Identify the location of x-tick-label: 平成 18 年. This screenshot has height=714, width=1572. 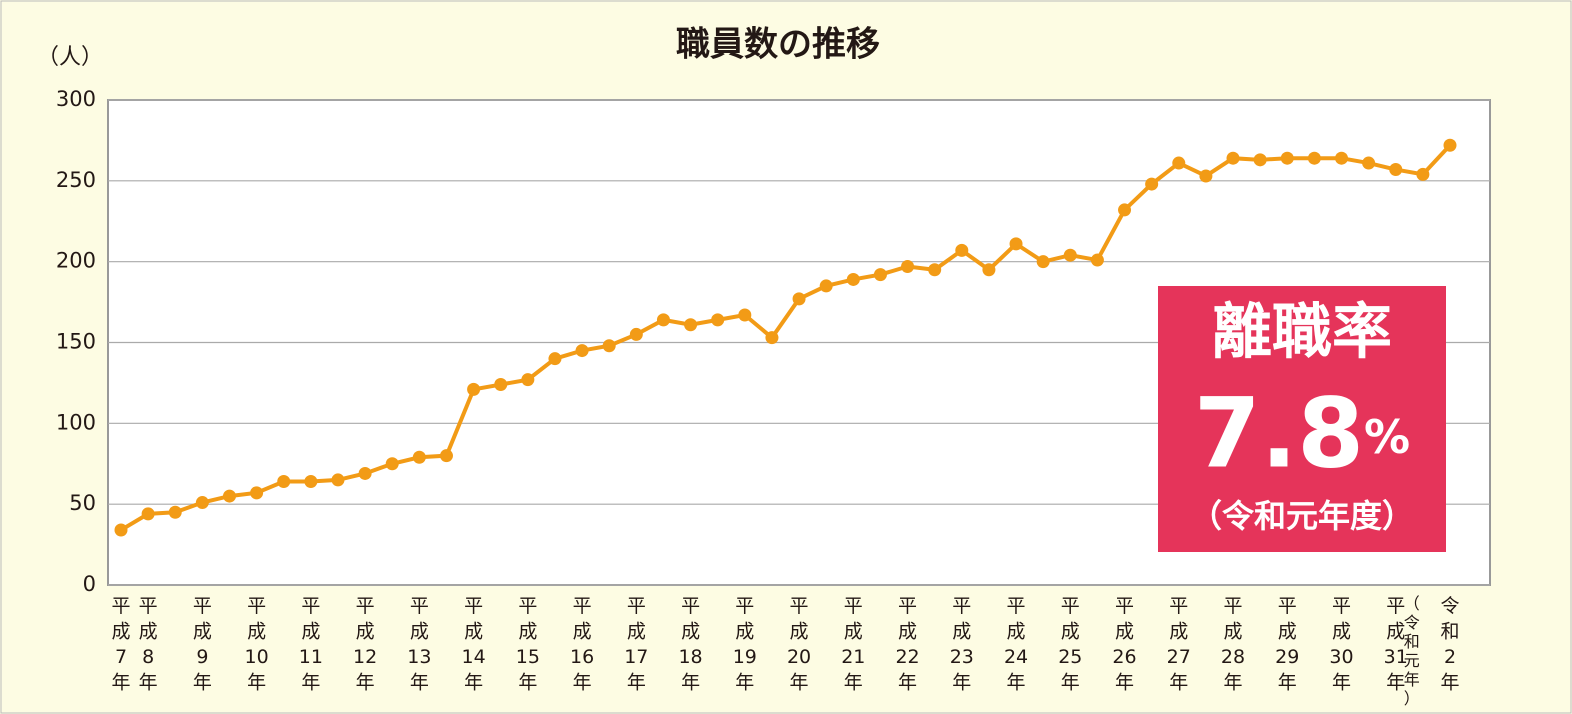
(690, 644).